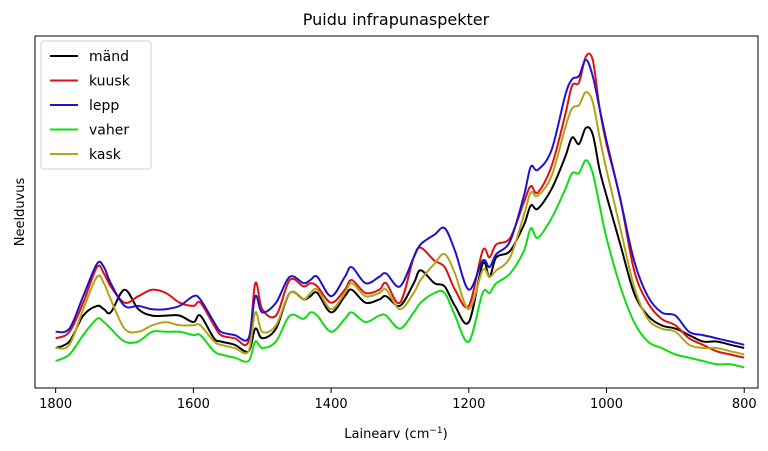  What do you see at coordinates (110, 82) in the screenshot?
I see `legend-label-1: kuusk` at bounding box center [110, 82].